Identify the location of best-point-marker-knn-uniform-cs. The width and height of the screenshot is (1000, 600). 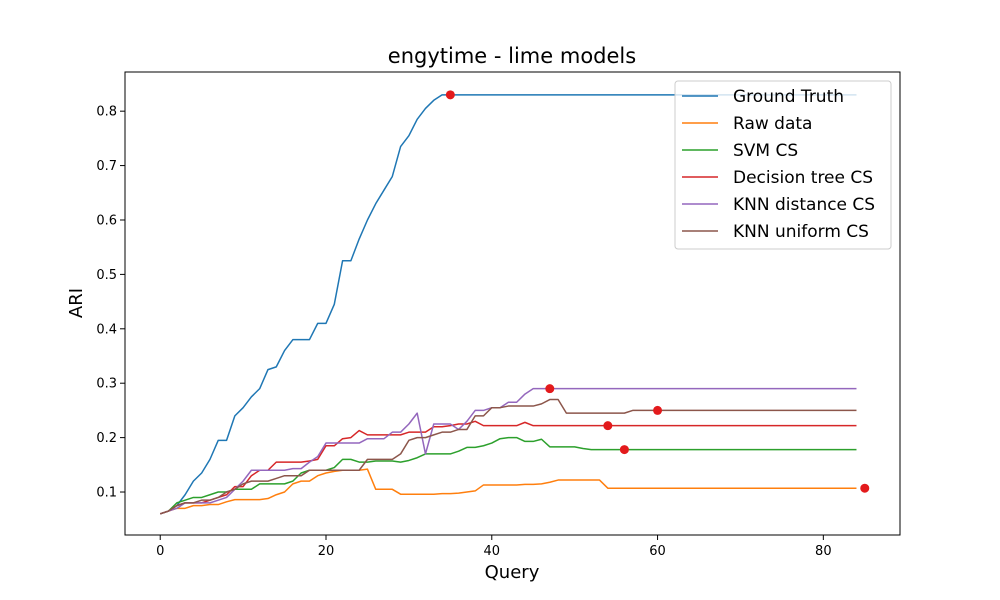
(658, 410).